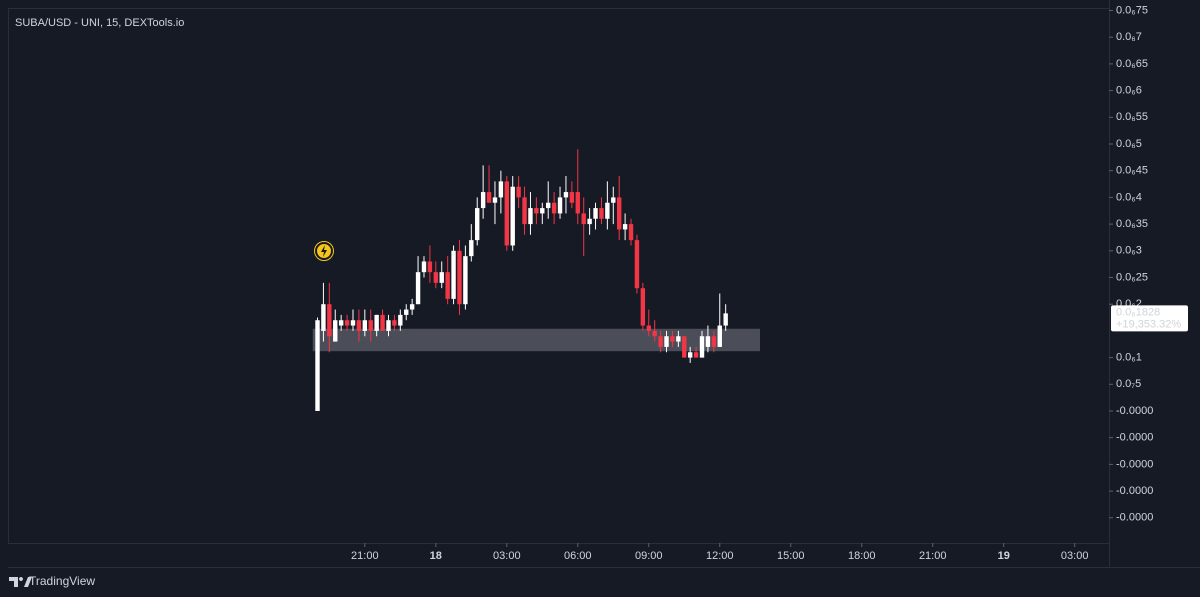 The image size is (1200, 597). What do you see at coordinates (536, 340) in the screenshot?
I see `price-zone` at bounding box center [536, 340].